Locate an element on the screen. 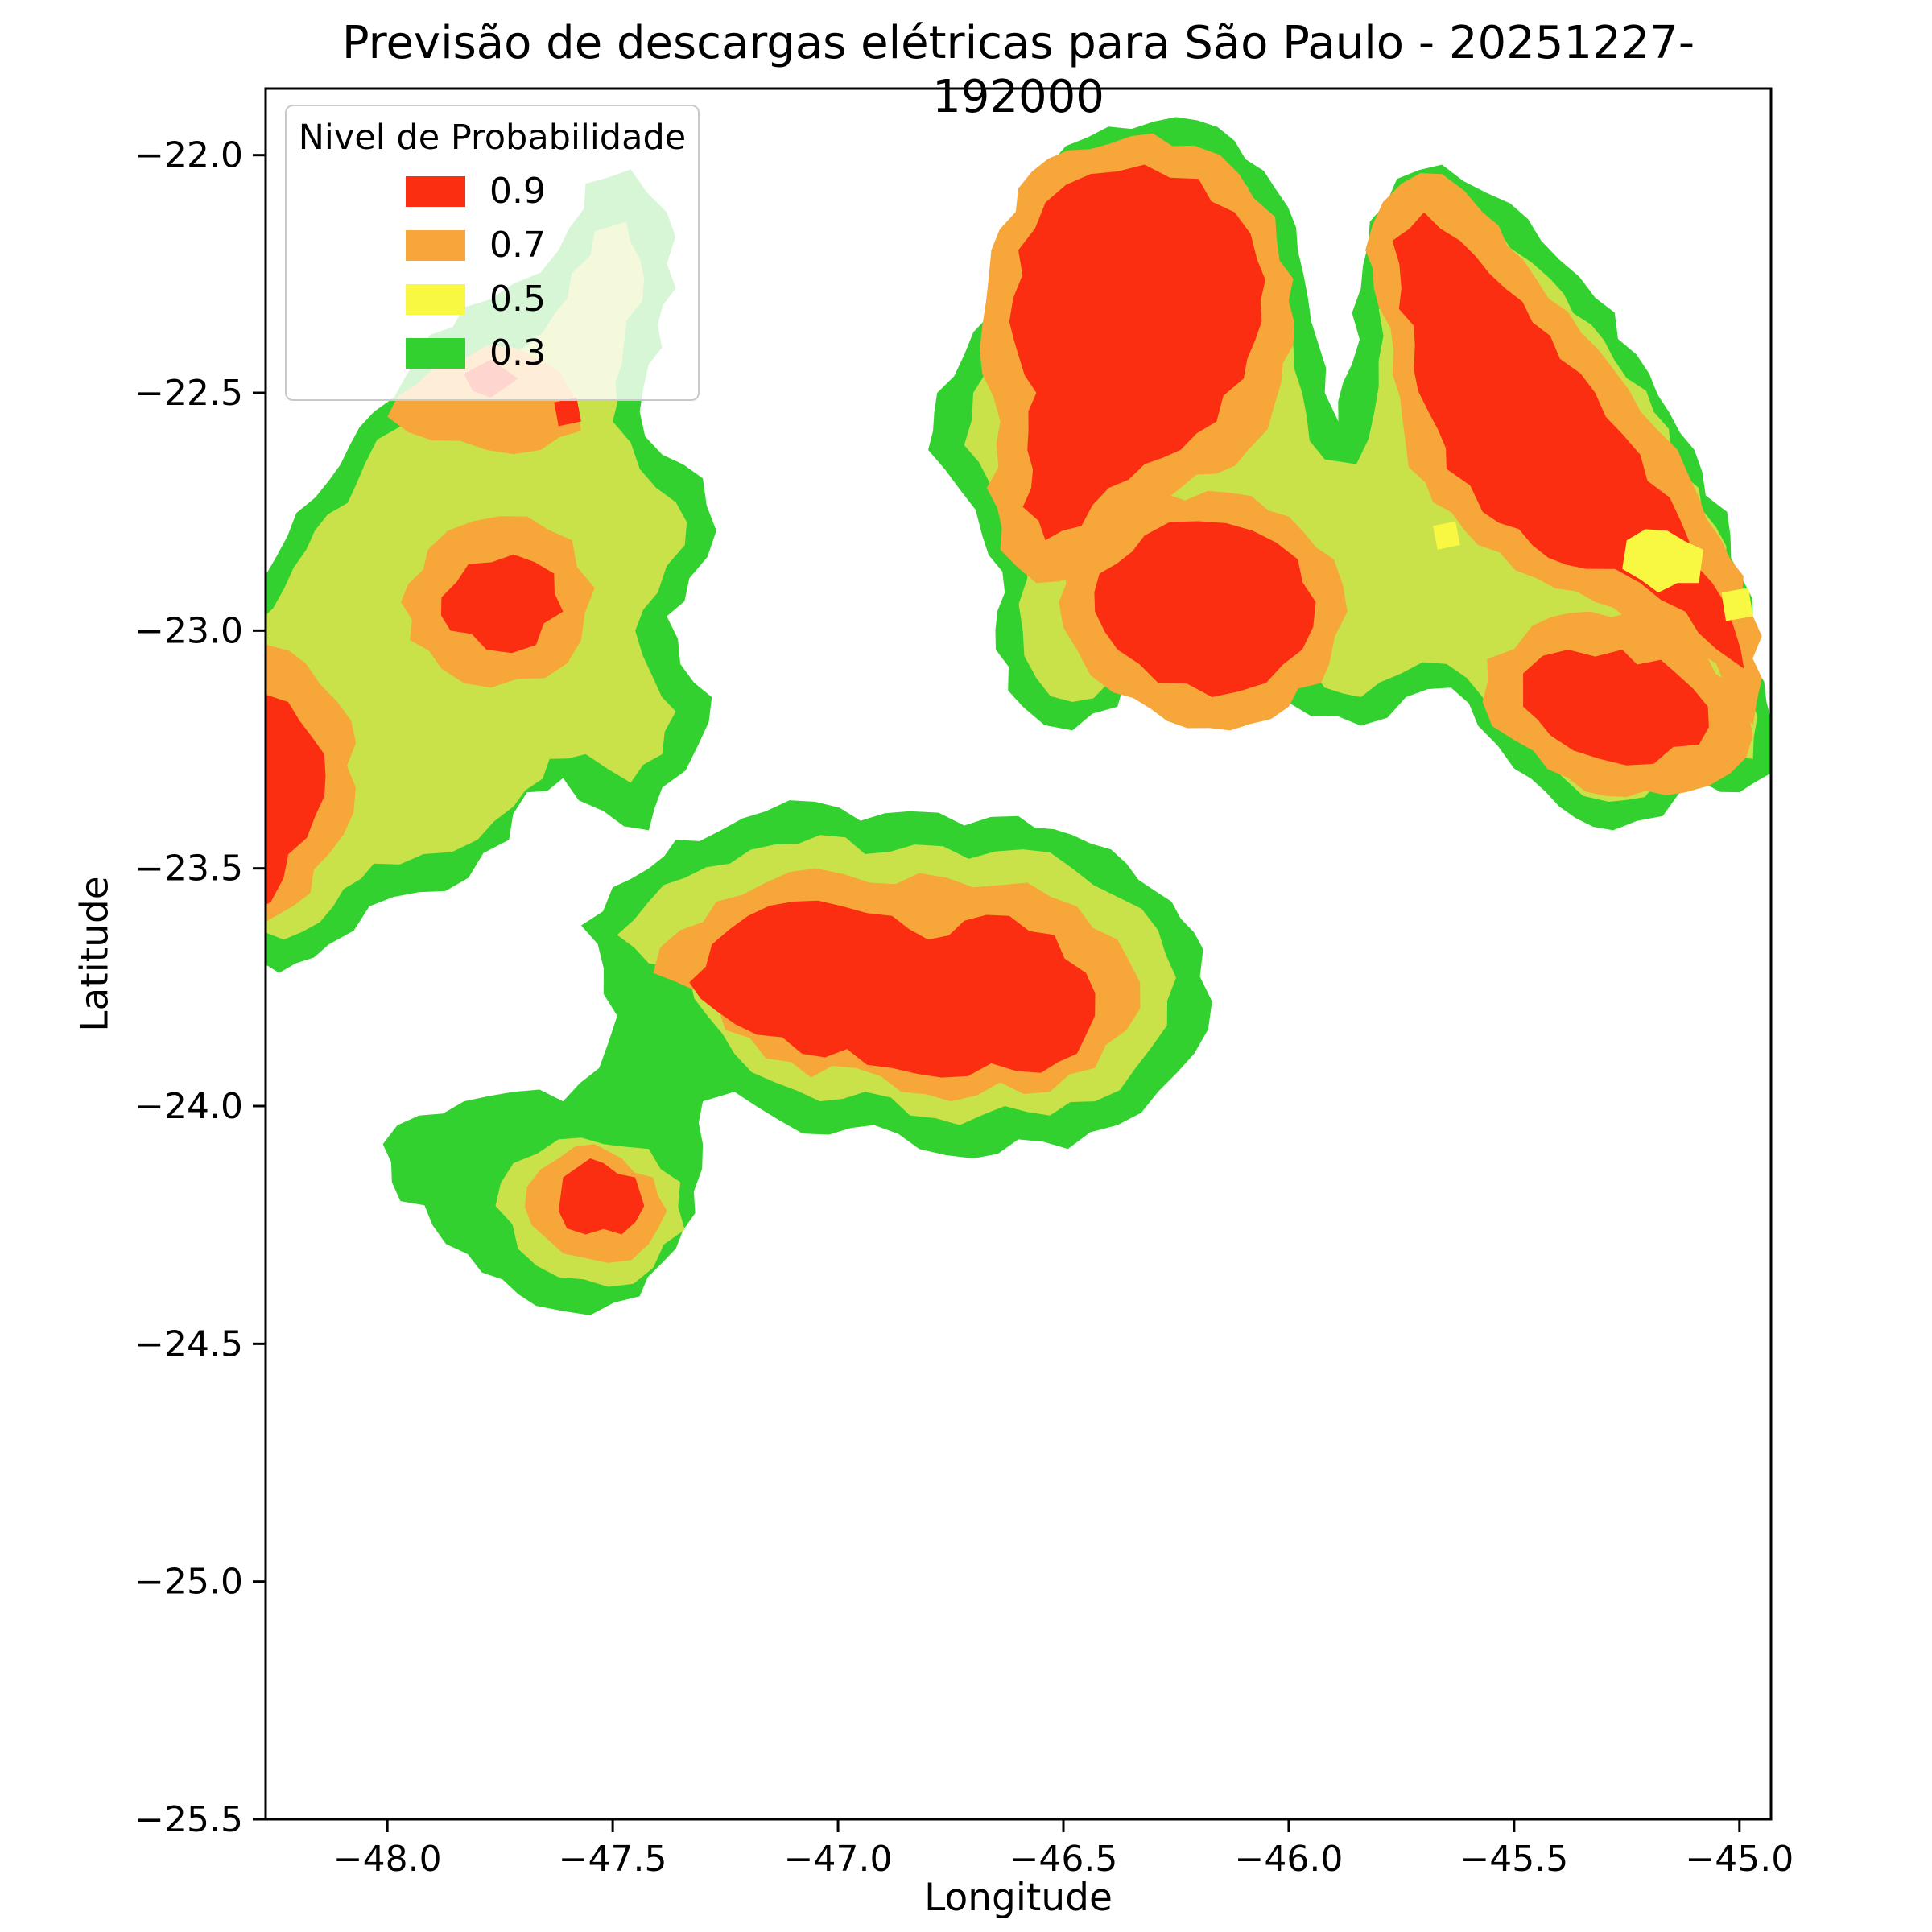 The height and width of the screenshot is (1932, 1932). y-tick-label: −22.0 is located at coordinates (188, 155).